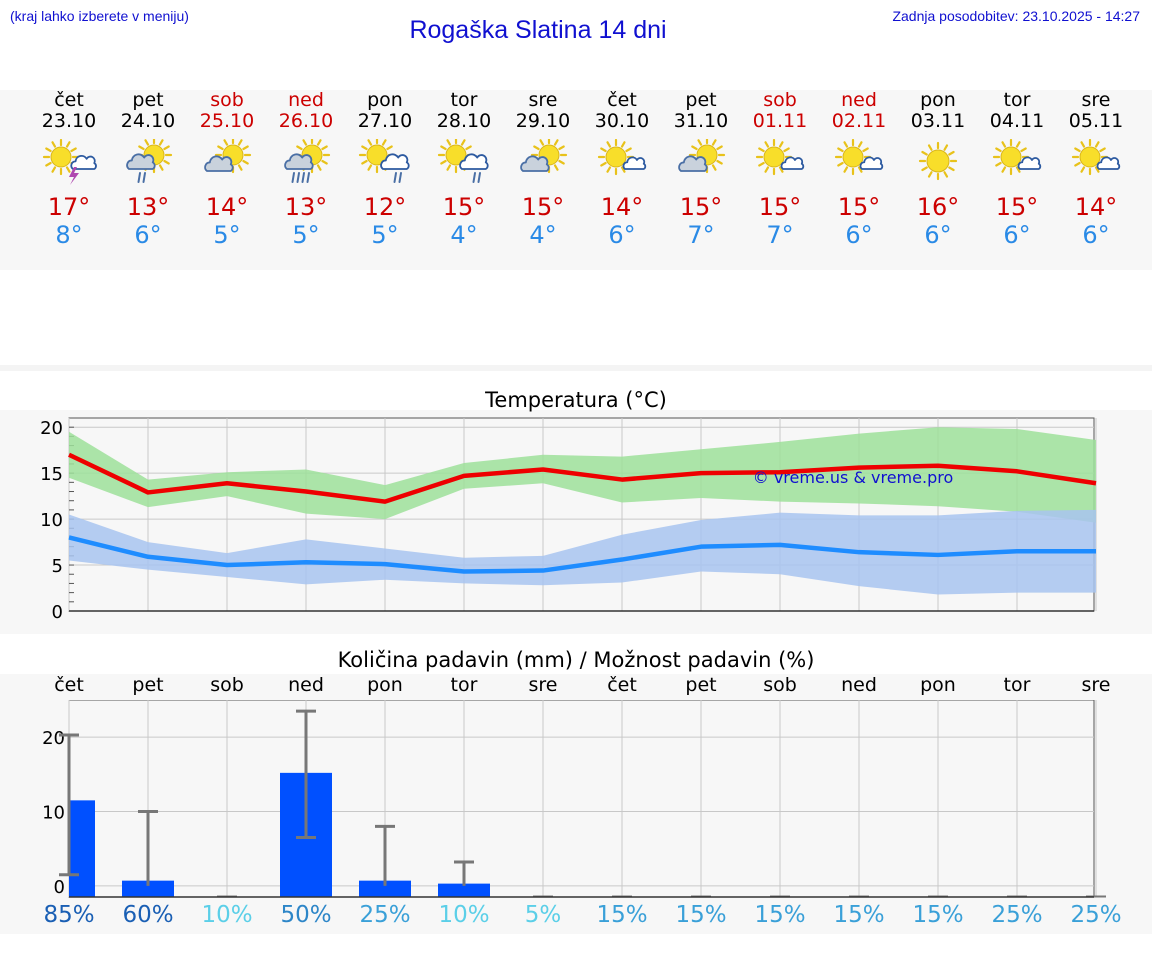 This screenshot has height=975, width=1152. What do you see at coordinates (69, 100) in the screenshot?
I see `day-name: čet` at bounding box center [69, 100].